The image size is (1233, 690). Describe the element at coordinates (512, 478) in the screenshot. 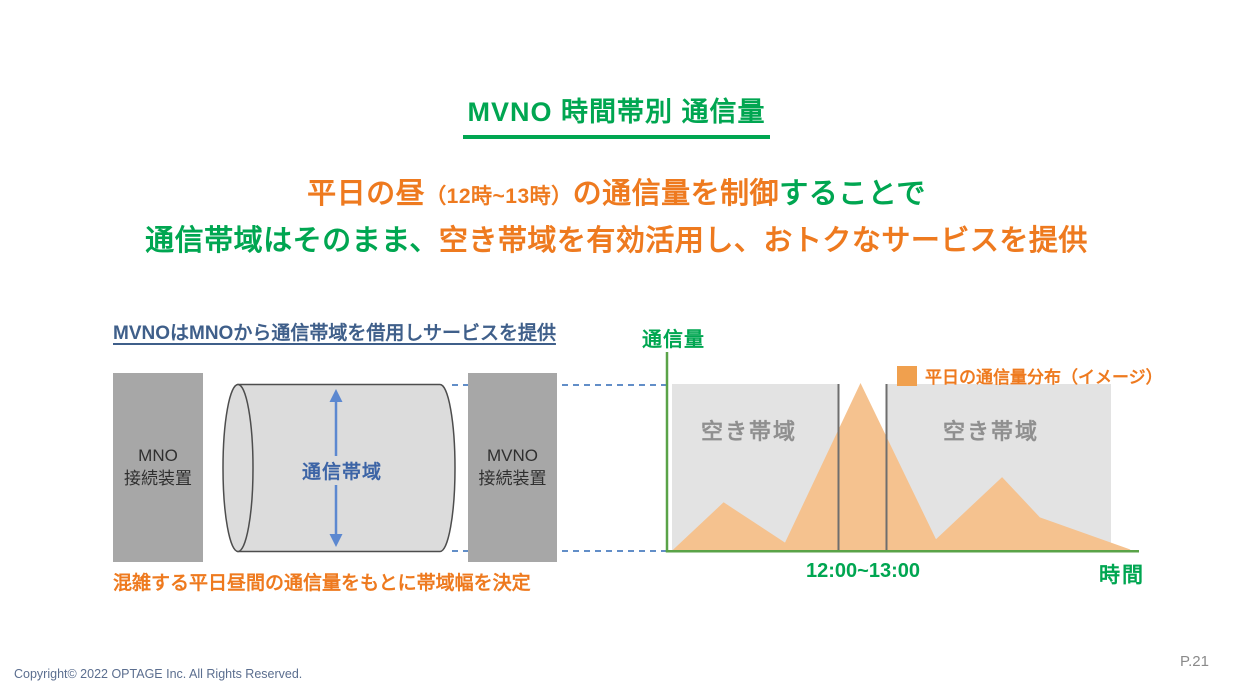

I see `mvno-box-label-line2: 接続装置` at that location.